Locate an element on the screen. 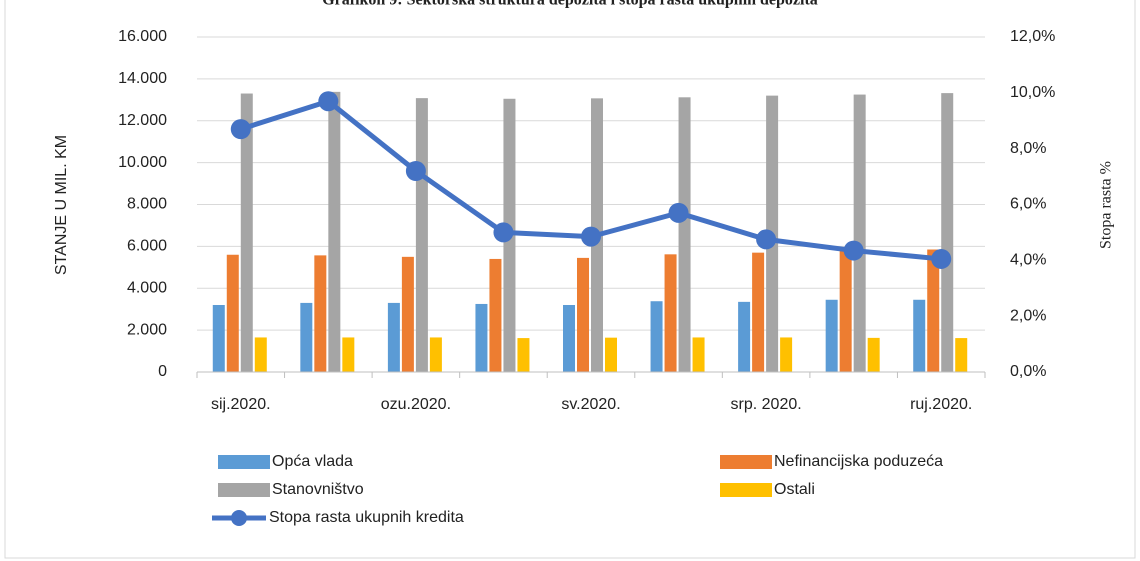 The height and width of the screenshot is (561, 1140). x-tick-label: ozu.2020. is located at coordinates (416, 404).